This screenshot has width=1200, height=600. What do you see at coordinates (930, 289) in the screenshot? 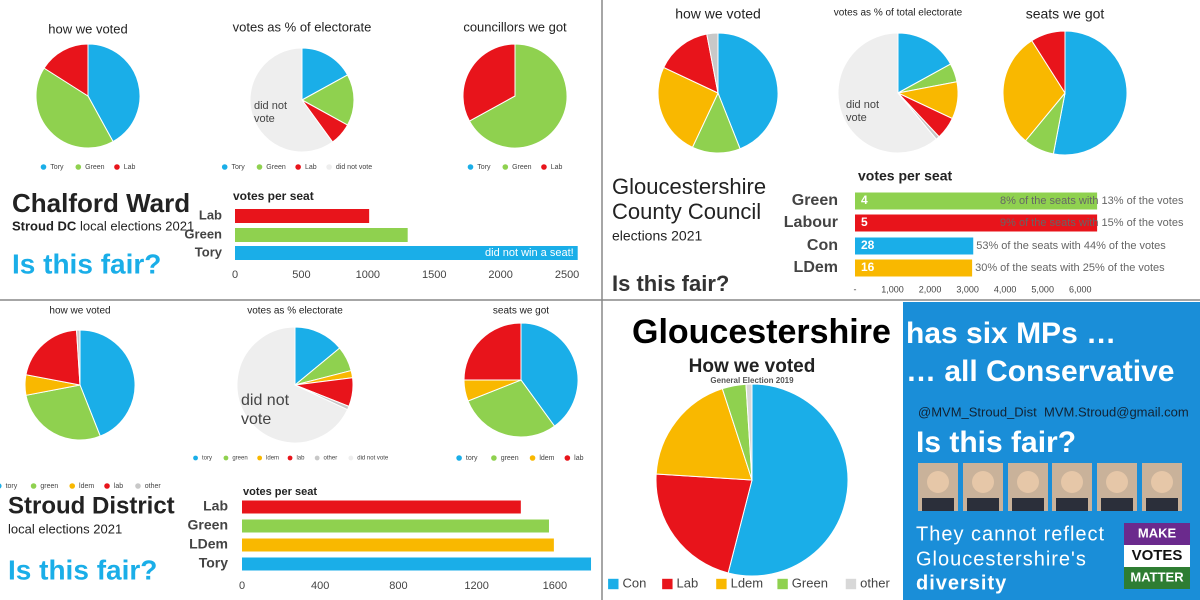
I see `x-tick-label: 2,000` at bounding box center [930, 289].